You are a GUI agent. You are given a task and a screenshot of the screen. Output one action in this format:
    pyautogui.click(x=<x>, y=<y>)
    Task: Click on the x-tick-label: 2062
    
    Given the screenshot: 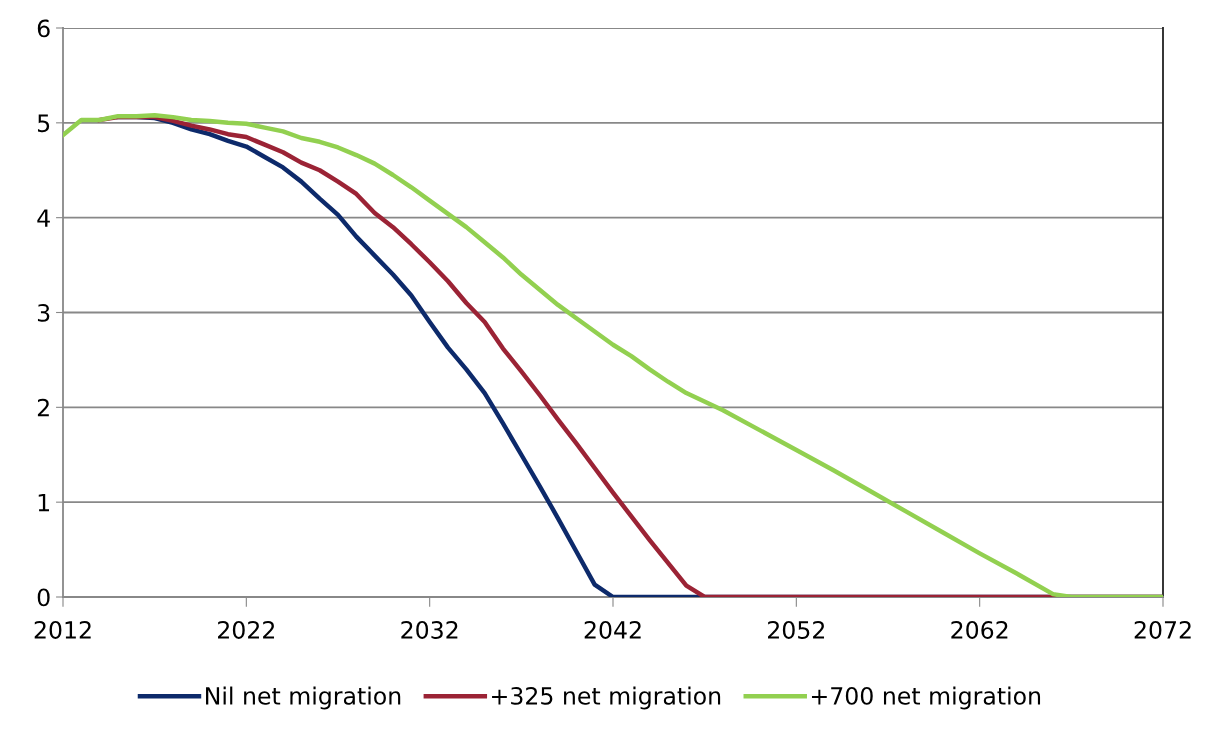 What is the action you would take?
    pyautogui.click(x=979, y=630)
    